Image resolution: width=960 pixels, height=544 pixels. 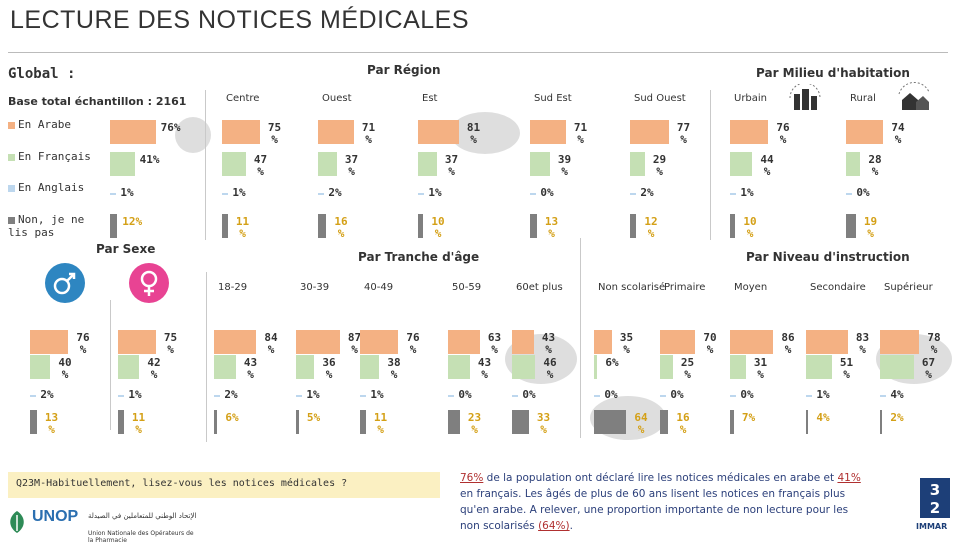 I want to click on page-title: LECTURE DES NOTICES MÉDICALES, so click(x=240, y=20).